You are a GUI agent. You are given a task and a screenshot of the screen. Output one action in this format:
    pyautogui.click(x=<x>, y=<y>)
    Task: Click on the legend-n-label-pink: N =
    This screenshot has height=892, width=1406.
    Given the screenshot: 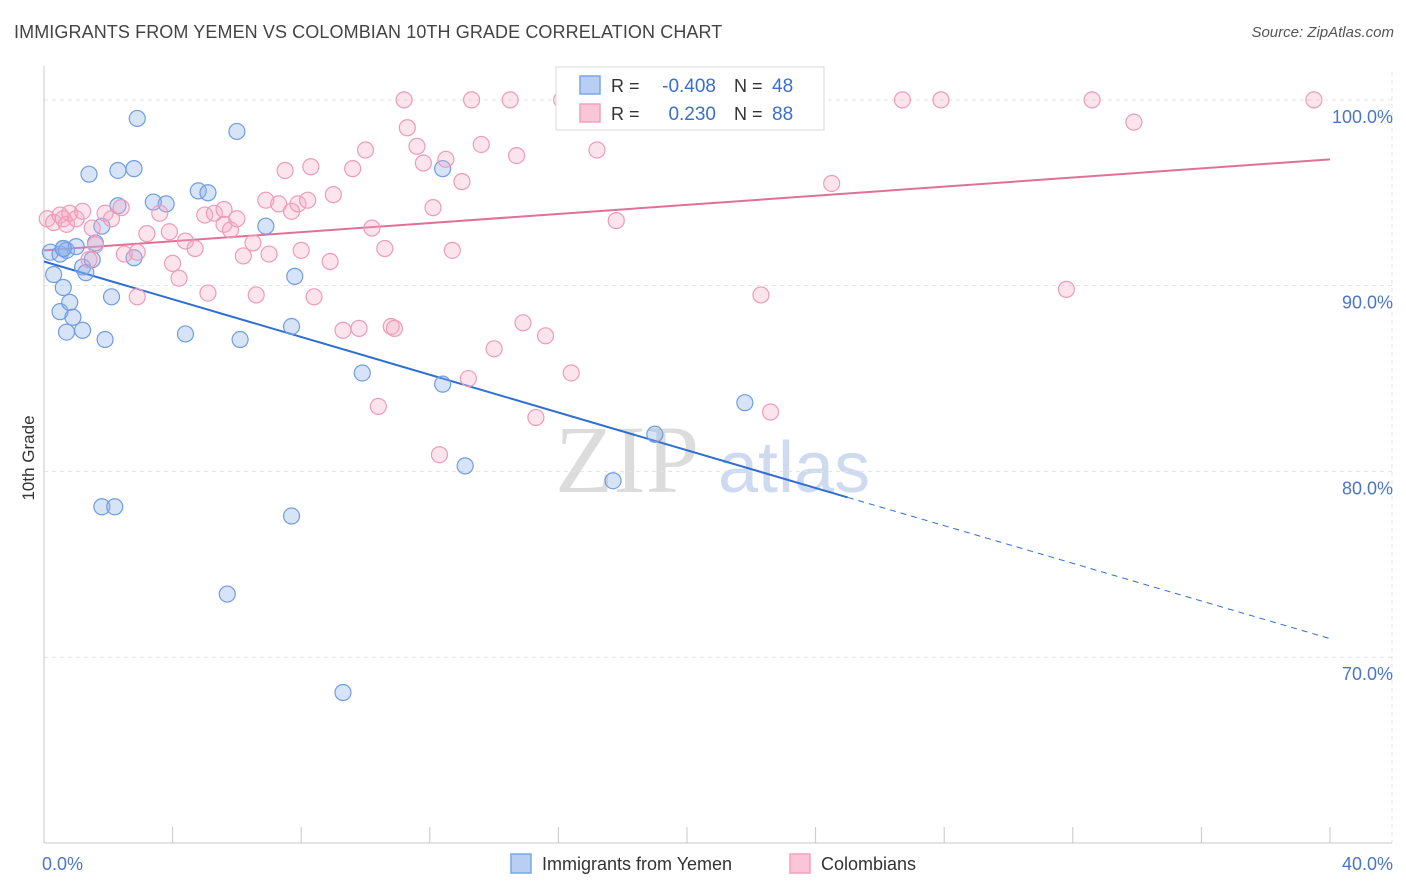 What is the action you would take?
    pyautogui.click(x=748, y=114)
    